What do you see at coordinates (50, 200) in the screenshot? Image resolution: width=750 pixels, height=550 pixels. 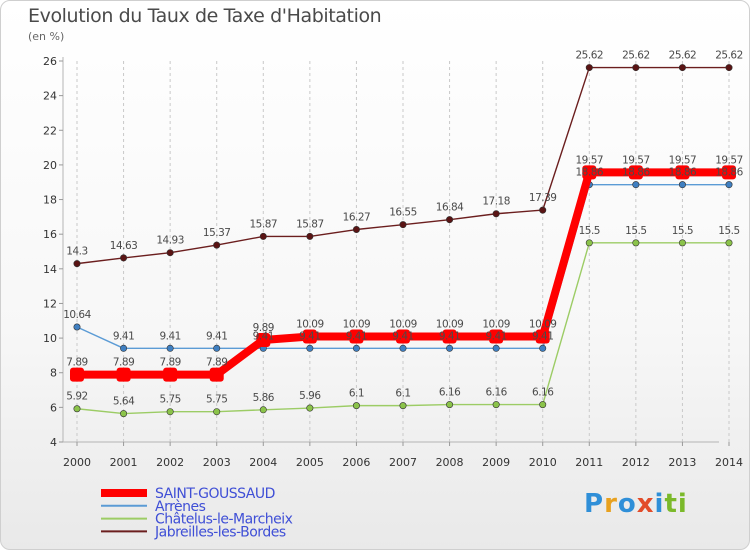 I see `y-tick-label: 18` at bounding box center [50, 200].